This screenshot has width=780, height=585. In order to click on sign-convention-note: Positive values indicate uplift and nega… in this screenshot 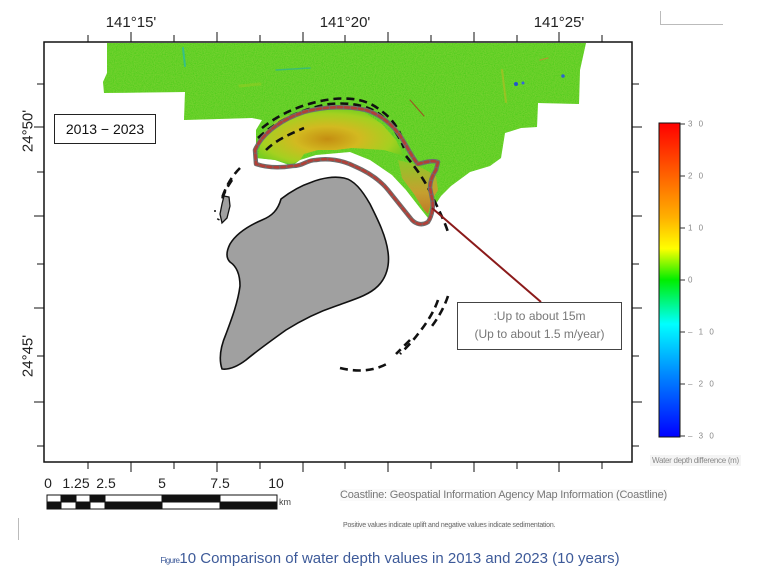, I will do `click(449, 525)`.